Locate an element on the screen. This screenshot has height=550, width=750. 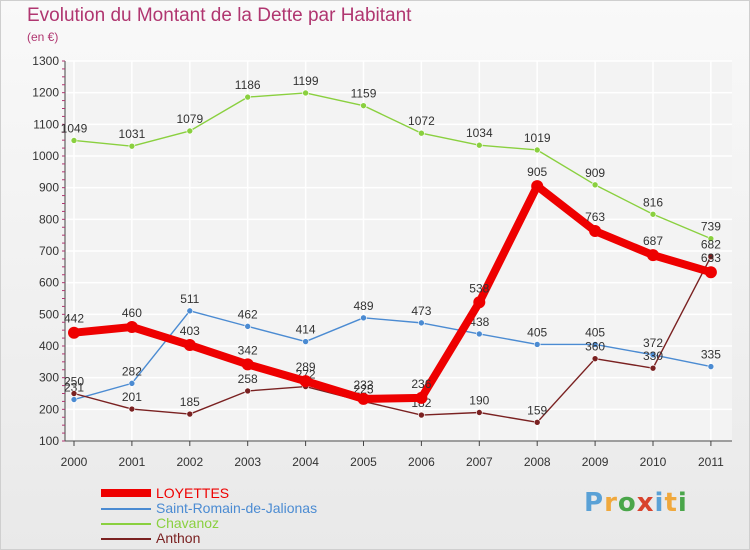
legend-label-anthon: Anthon is located at coordinates (178, 538).